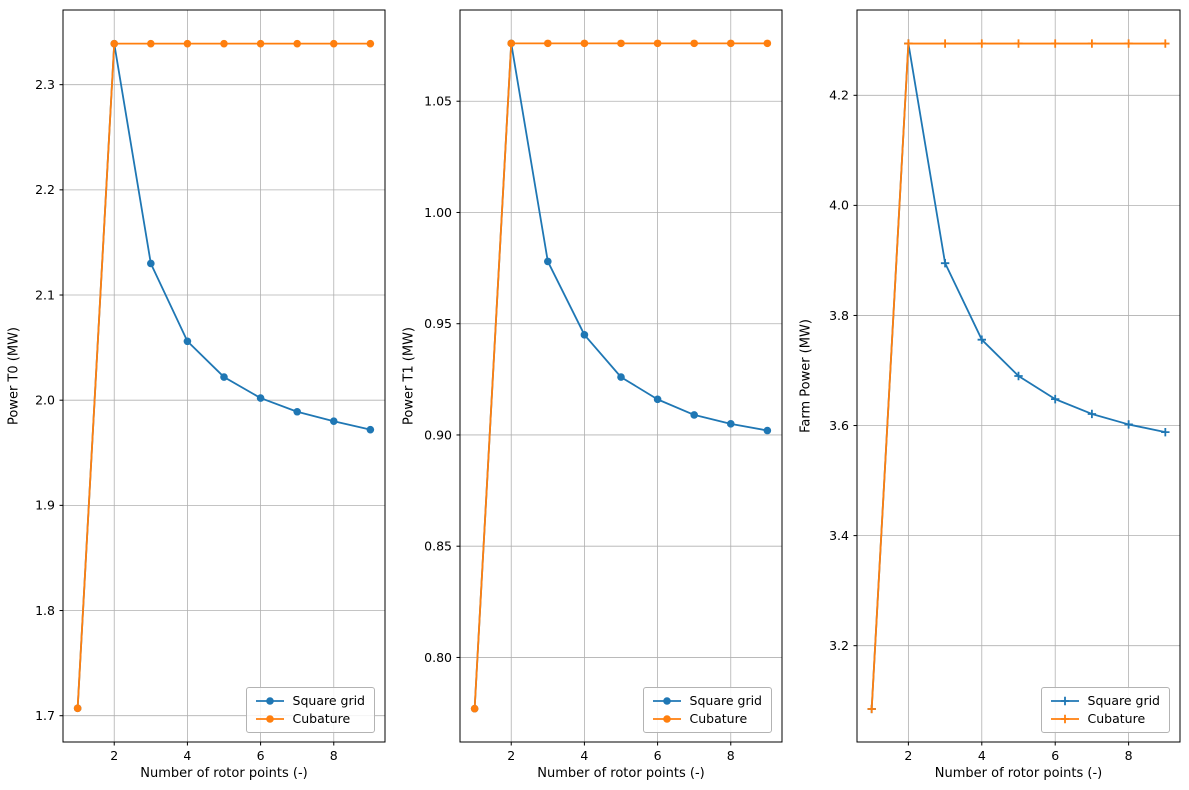  I want to click on y-axis-label: Power T1 (MW), so click(409, 376).